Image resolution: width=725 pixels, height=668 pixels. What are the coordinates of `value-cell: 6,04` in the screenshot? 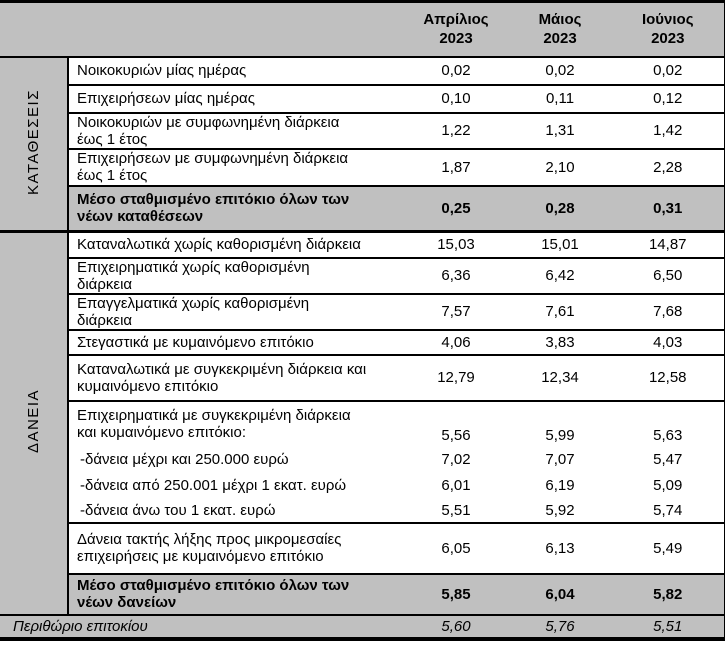 It's located at (560, 593).